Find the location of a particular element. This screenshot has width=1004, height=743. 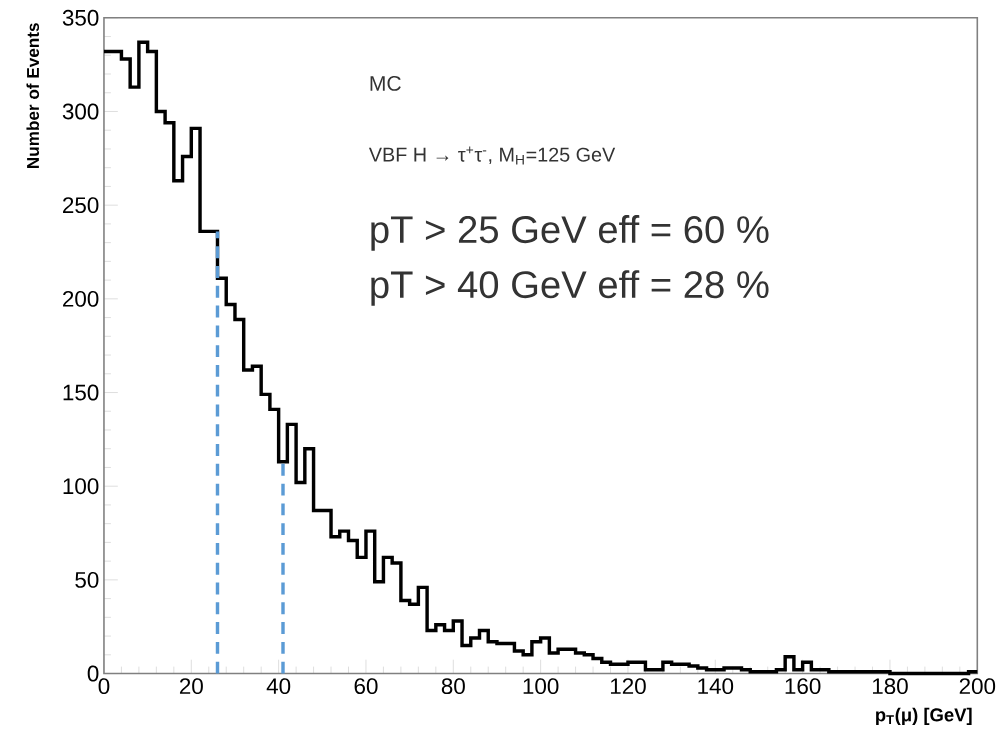

x-tick-label: 0 is located at coordinates (104, 686).